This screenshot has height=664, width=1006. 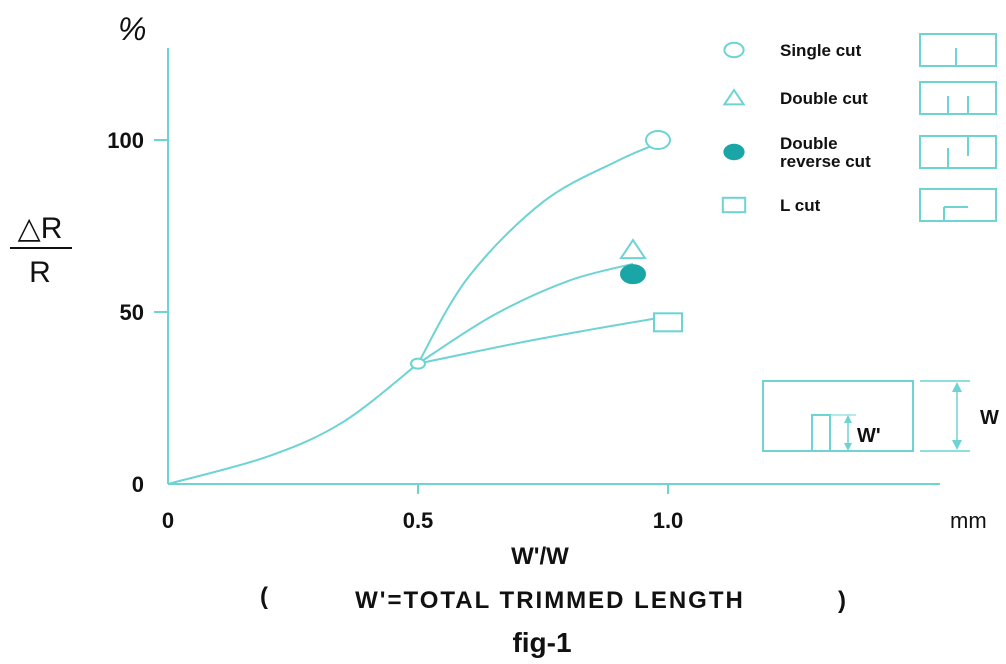 I want to click on y-tick-label: 0, so click(x=138, y=484).